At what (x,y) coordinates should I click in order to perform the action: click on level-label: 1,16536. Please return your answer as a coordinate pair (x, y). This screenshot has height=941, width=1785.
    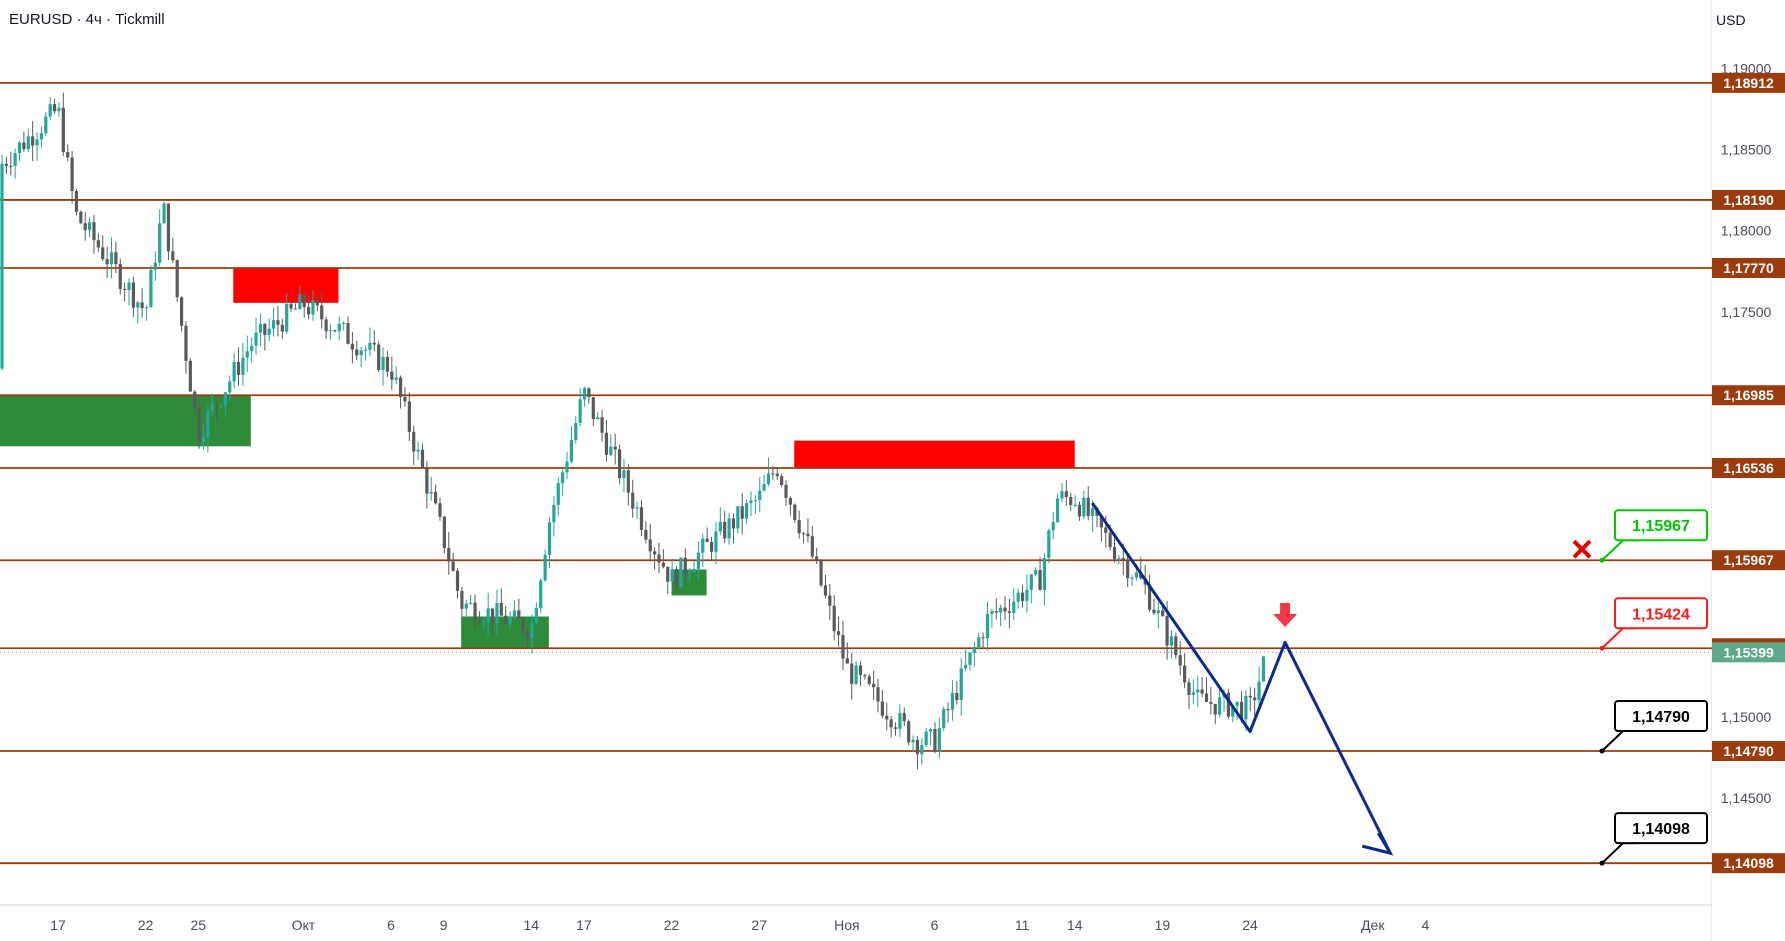
    Looking at the image, I should click on (1748, 468).